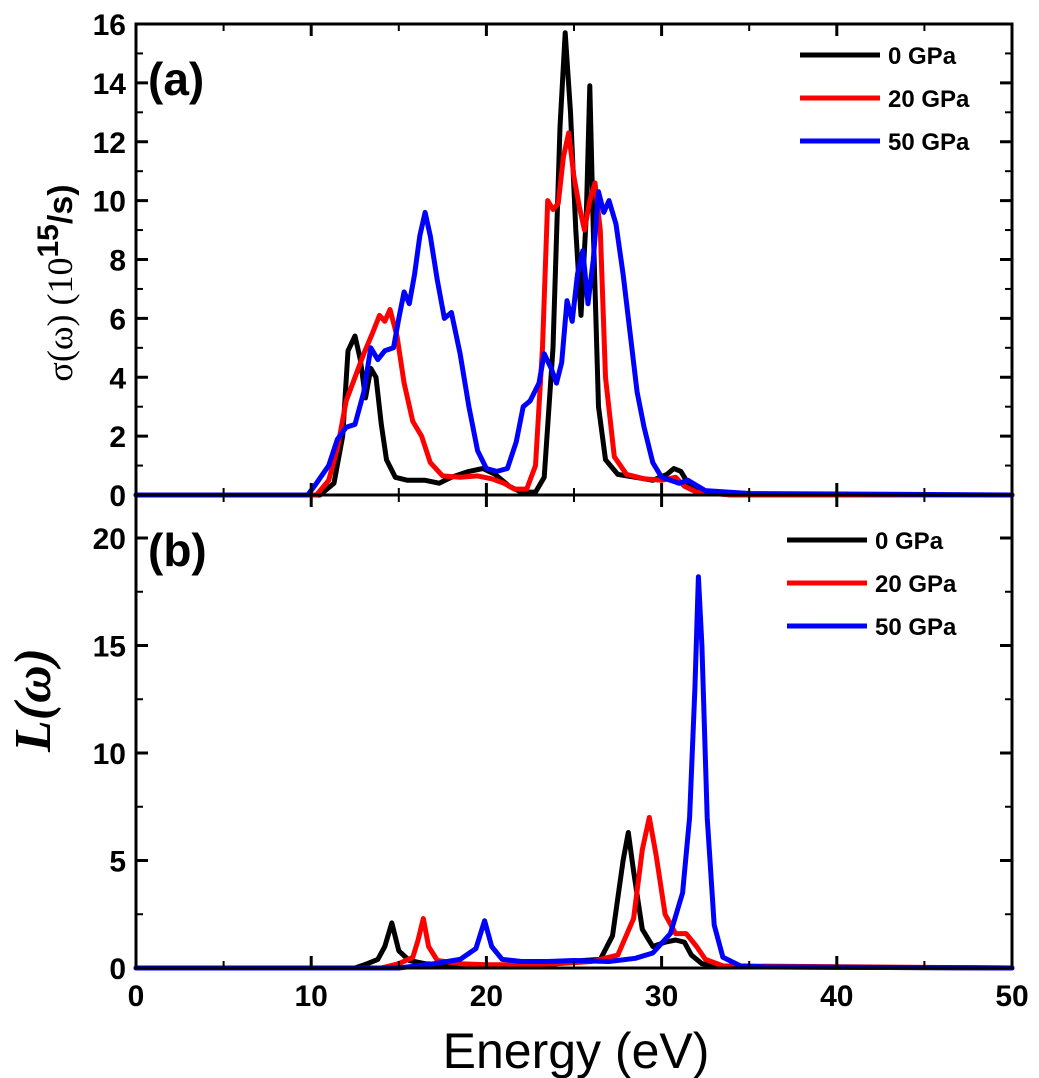 This screenshot has width=1039, height=1078. I want to click on panel-a-y-axis-label-prefix: σ(ω) (10, so click(60, 319).